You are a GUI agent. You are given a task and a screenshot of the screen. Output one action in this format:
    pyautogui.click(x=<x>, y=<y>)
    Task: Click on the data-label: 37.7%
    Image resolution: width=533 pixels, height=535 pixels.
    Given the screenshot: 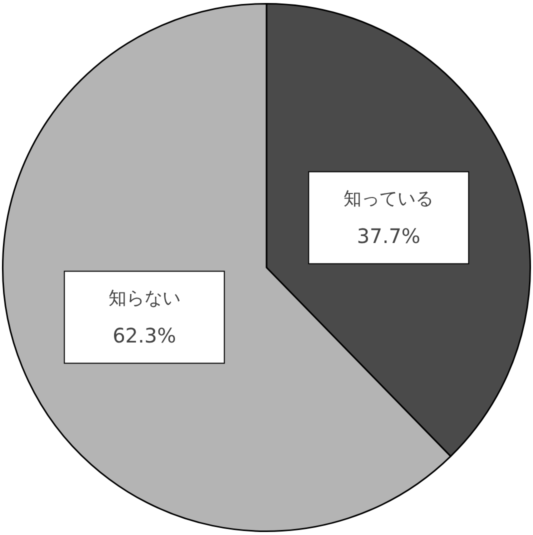 What is the action you would take?
    pyautogui.click(x=388, y=236)
    